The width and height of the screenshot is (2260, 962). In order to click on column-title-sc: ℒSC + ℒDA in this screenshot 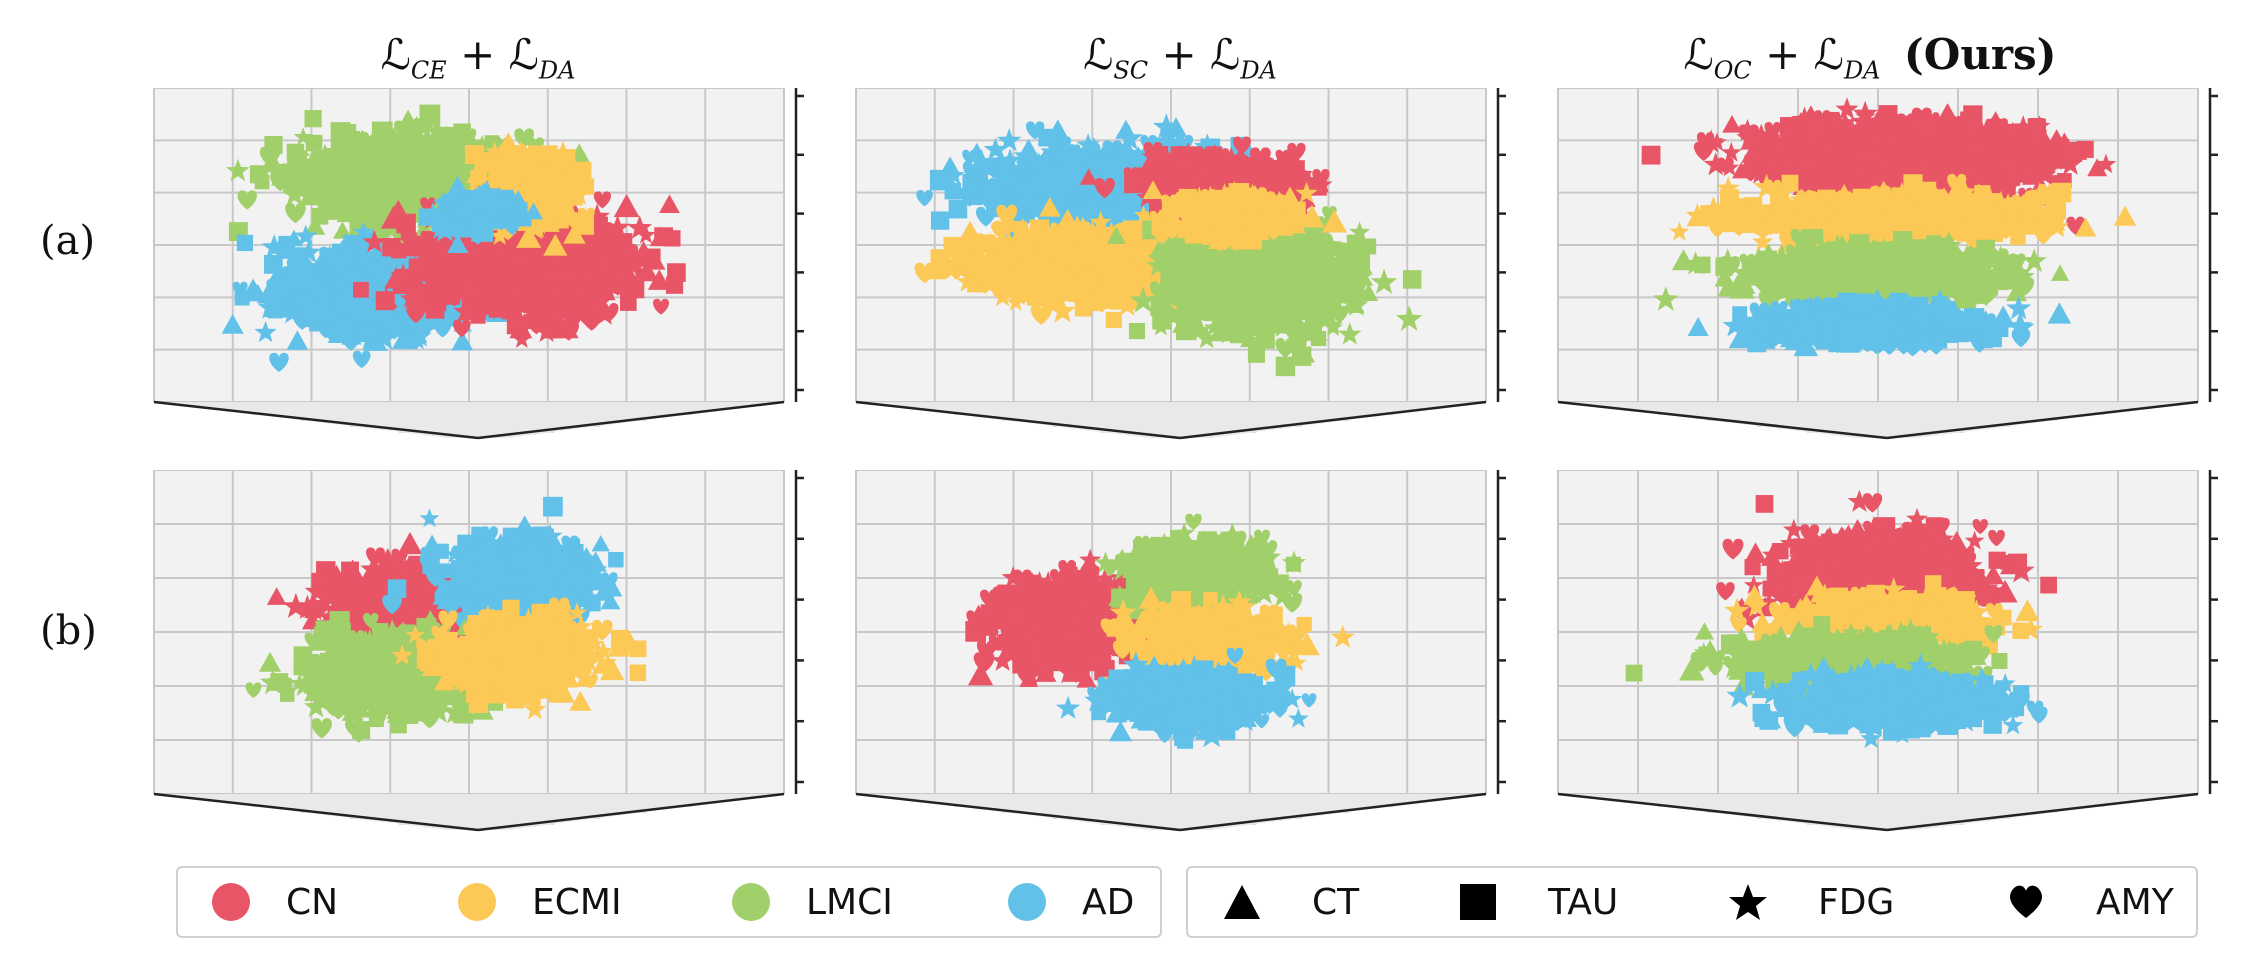, I will do `click(1180, 57)`.